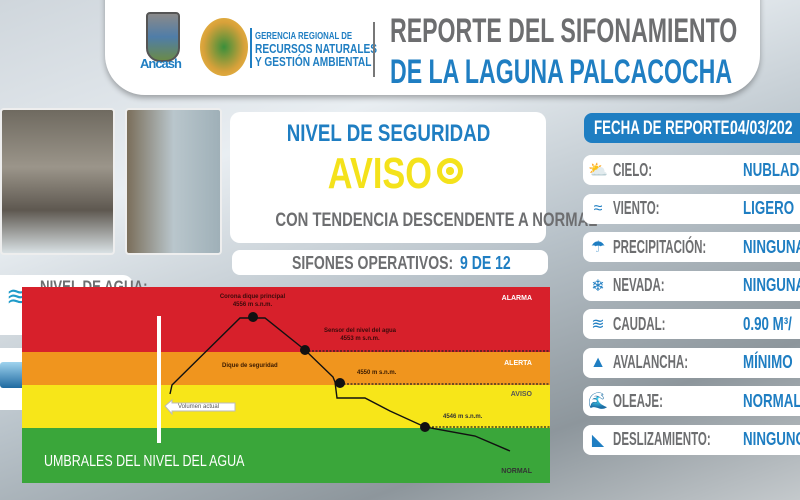  What do you see at coordinates (598, 286) in the screenshot?
I see `snowflake-icon: ❄` at bounding box center [598, 286].